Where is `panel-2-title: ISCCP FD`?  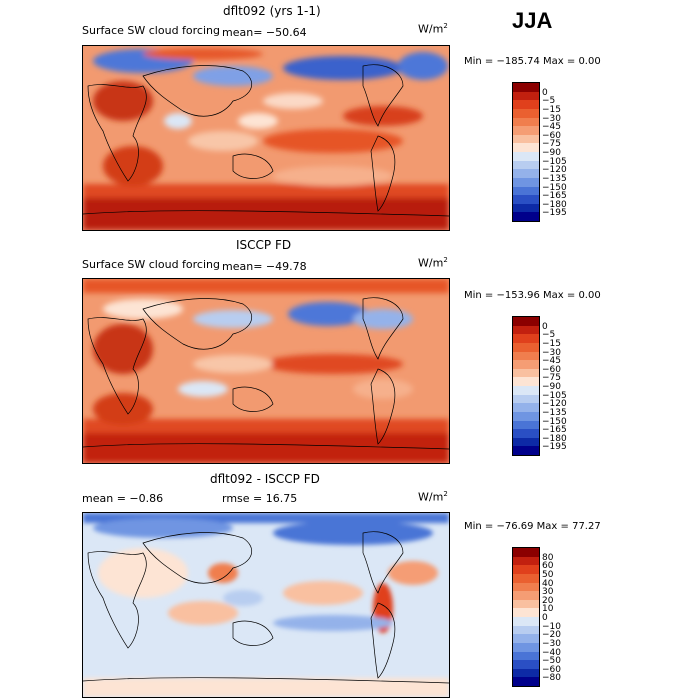 panel-2-title: ISCCP FD is located at coordinates (264, 245).